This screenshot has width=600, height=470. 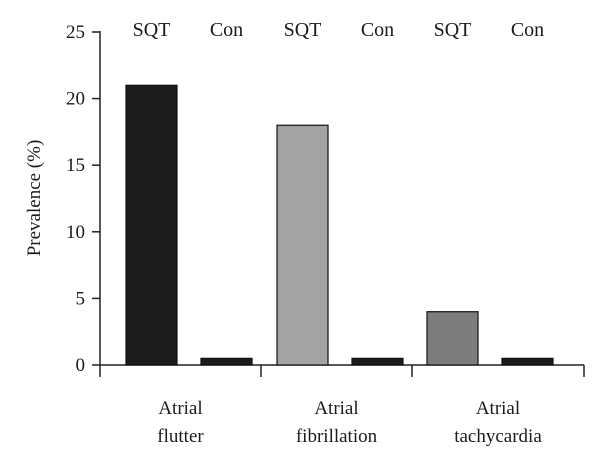 I want to click on y-axis-label: Prevalence (%), so click(x=34, y=198).